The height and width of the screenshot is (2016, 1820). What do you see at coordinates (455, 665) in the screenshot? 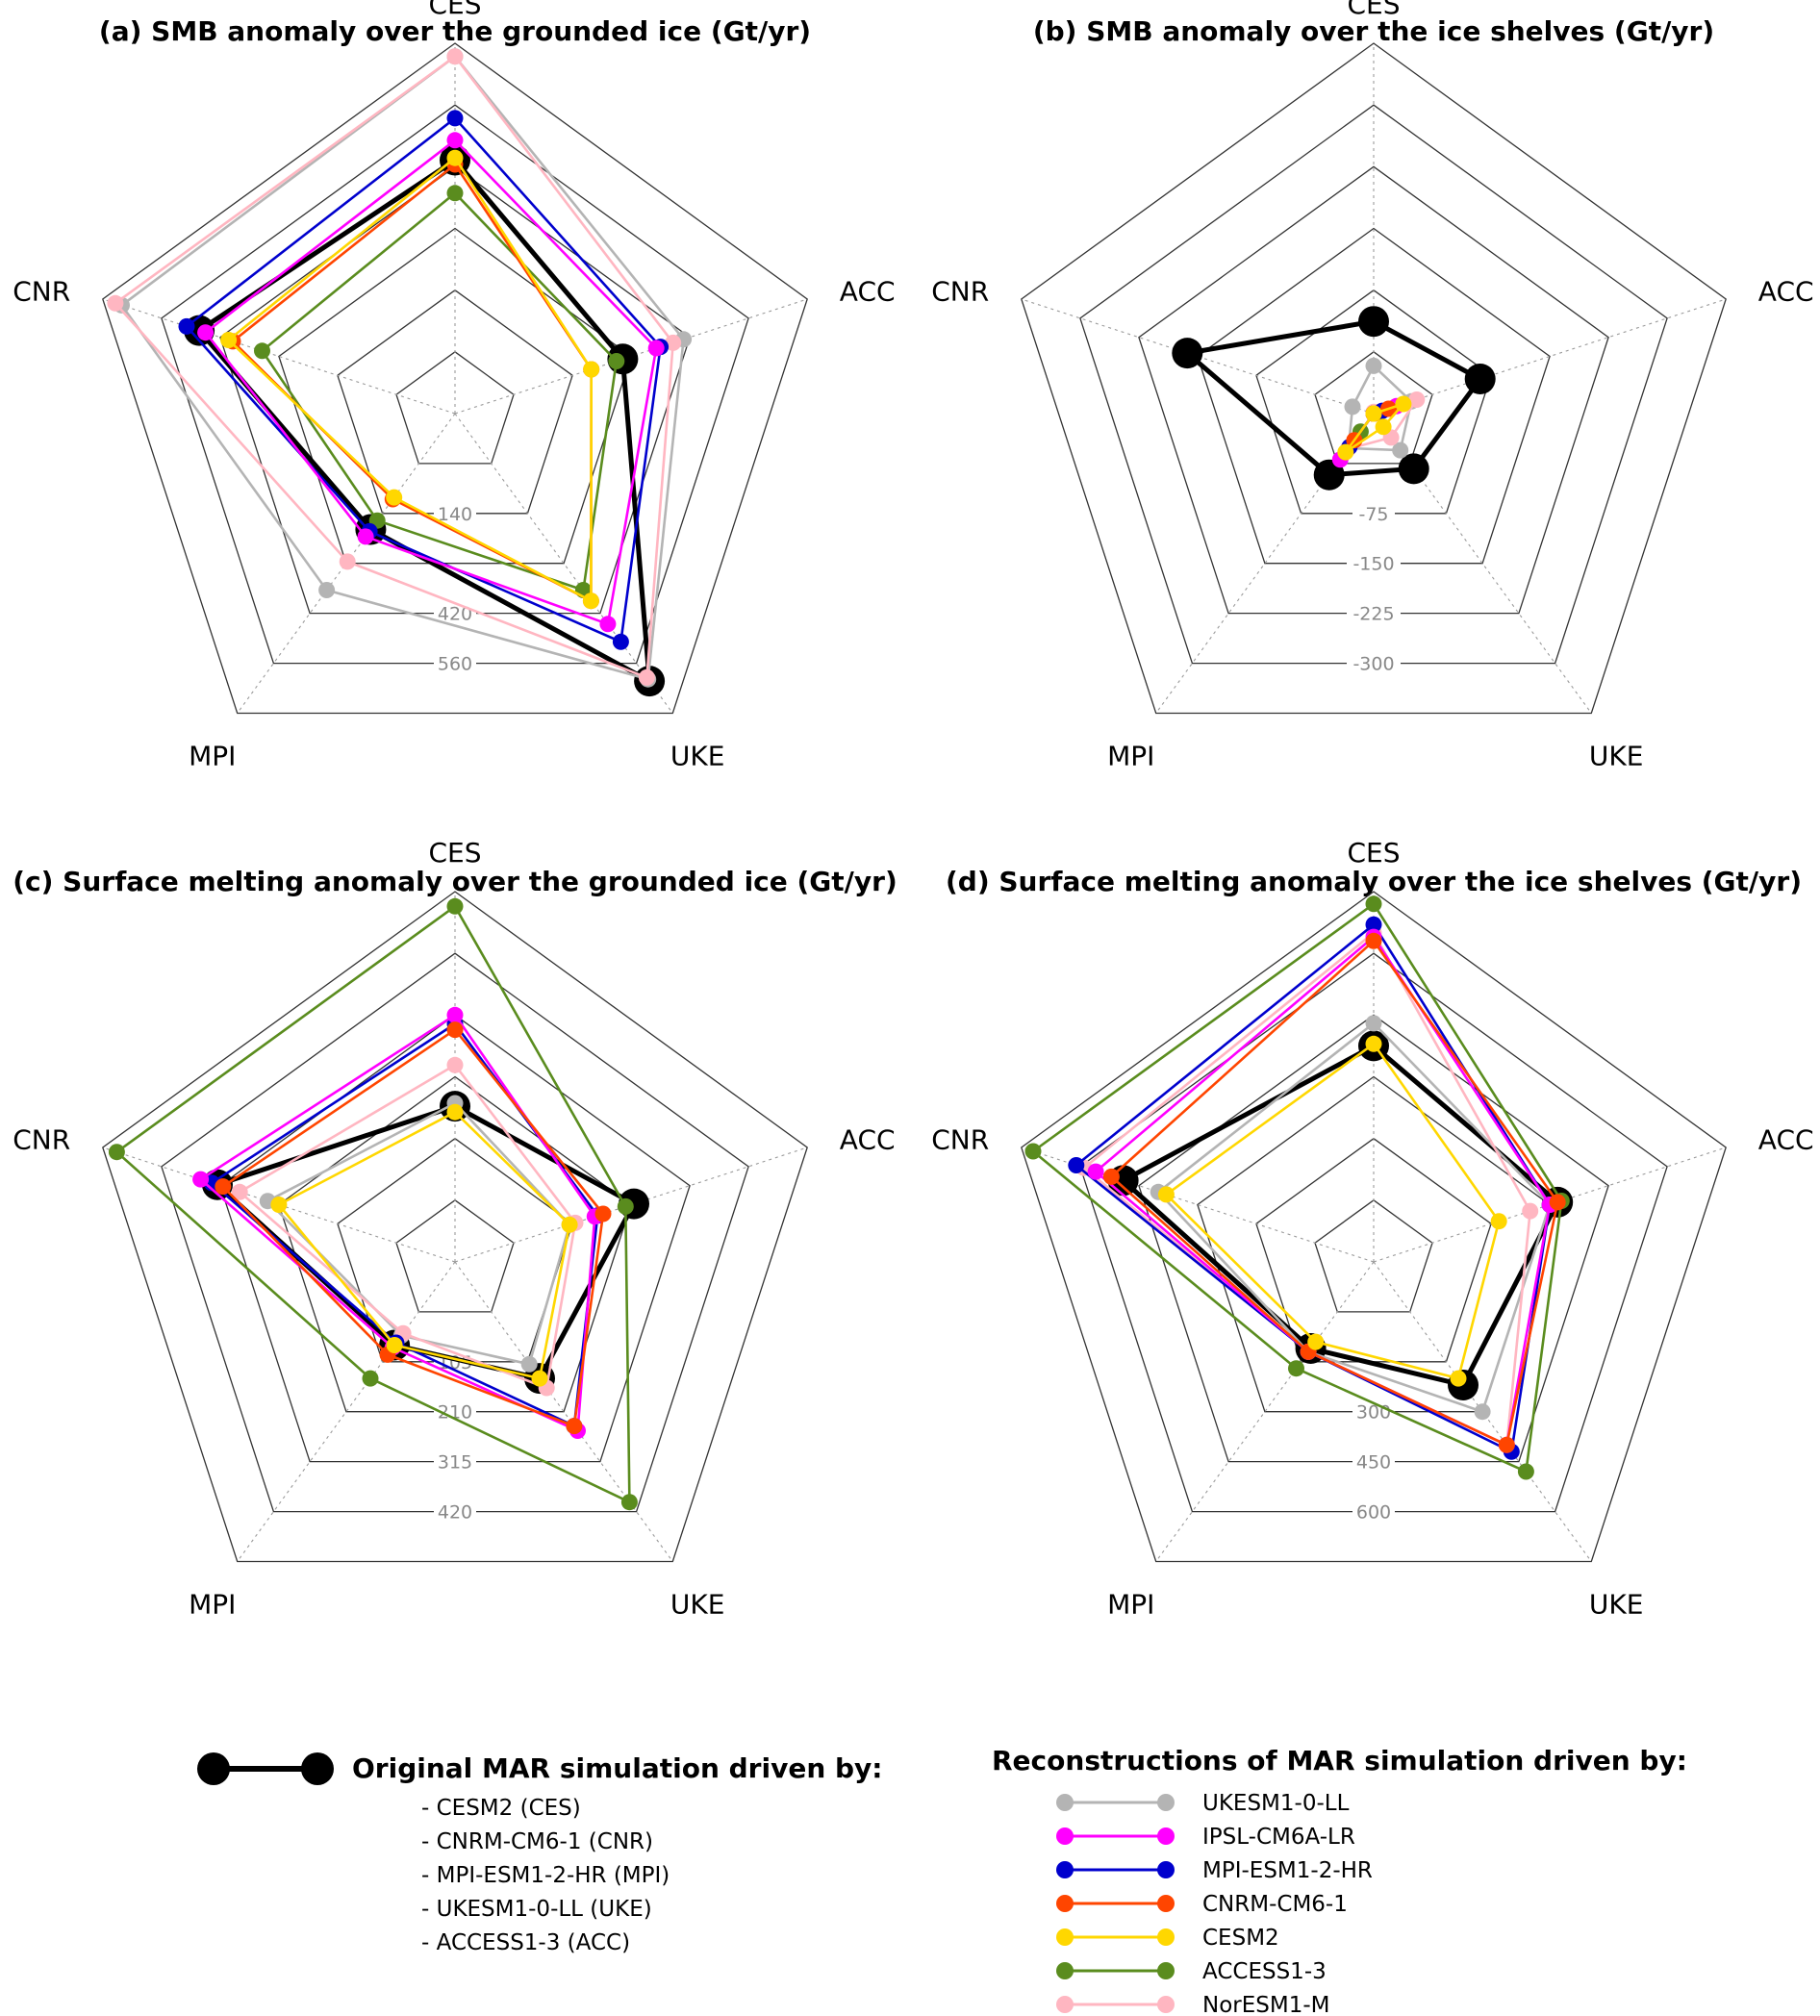
I see `tick-label: 560` at bounding box center [455, 665].